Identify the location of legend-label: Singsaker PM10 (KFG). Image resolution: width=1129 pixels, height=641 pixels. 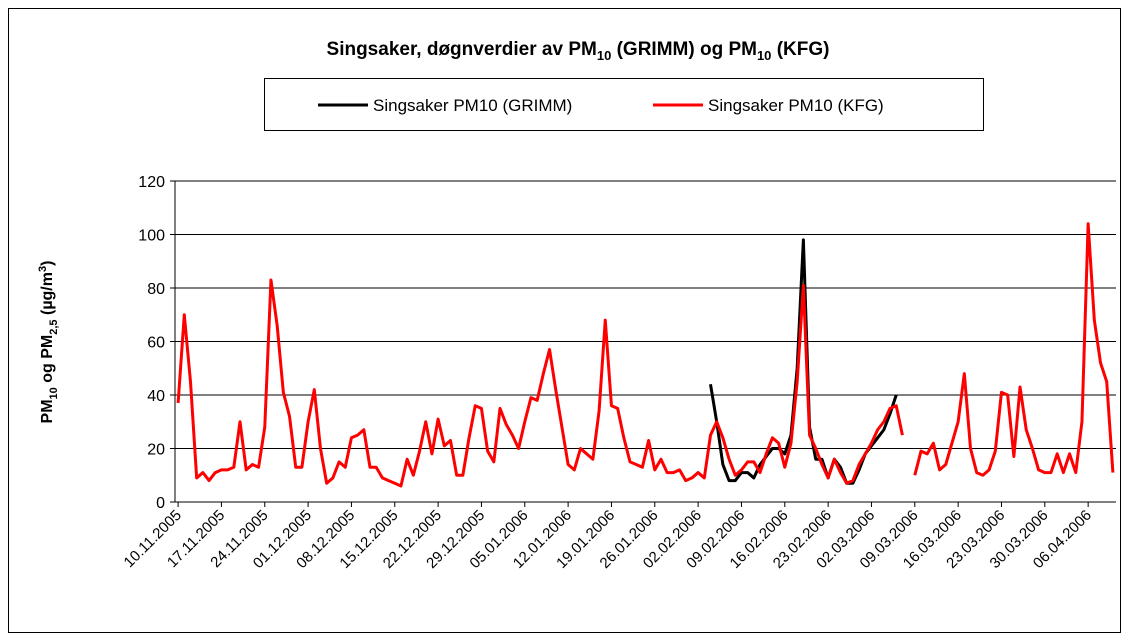
(796, 105).